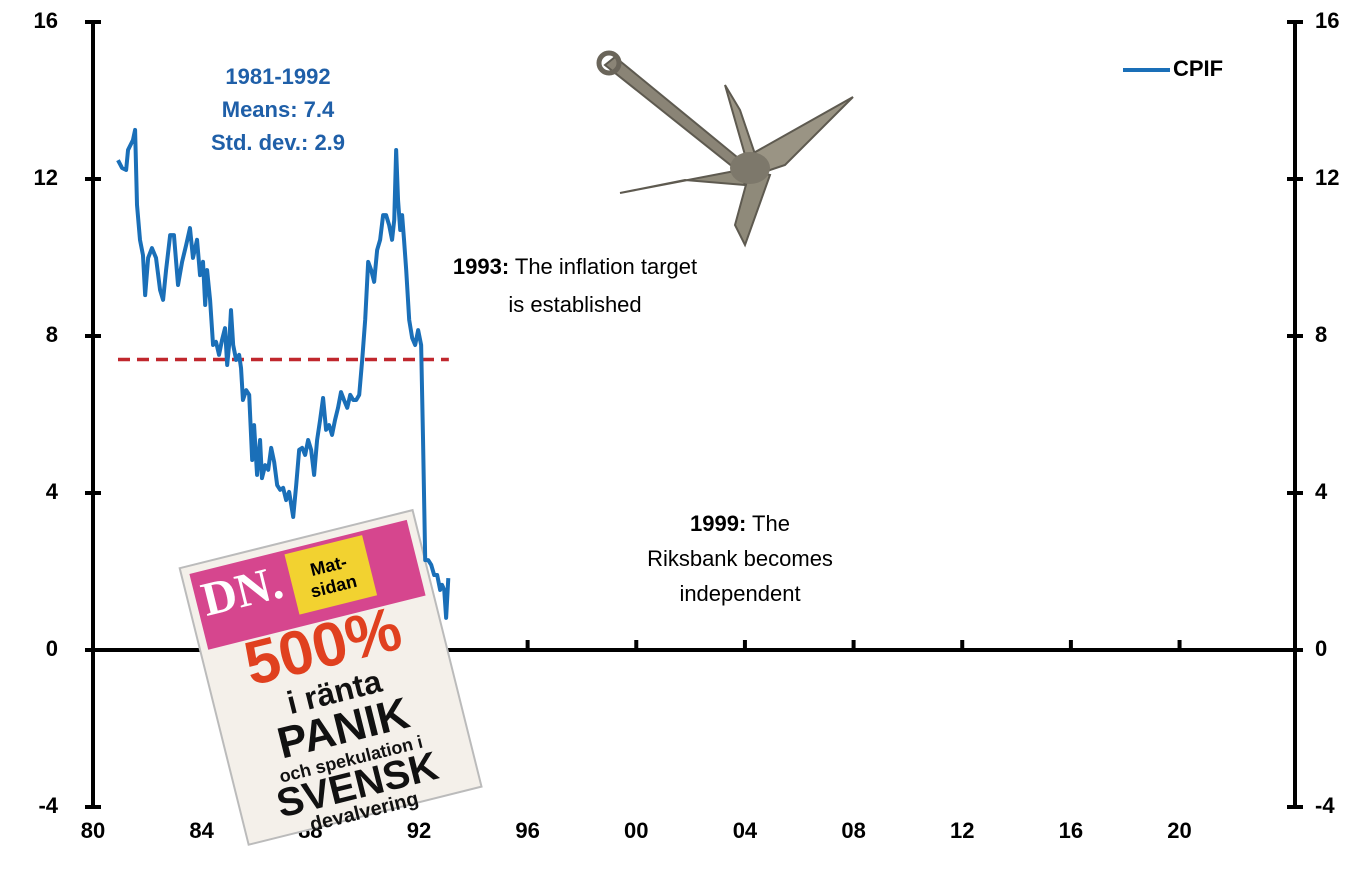  What do you see at coordinates (52, 648) in the screenshot?
I see `y-tick-label: 0` at bounding box center [52, 648].